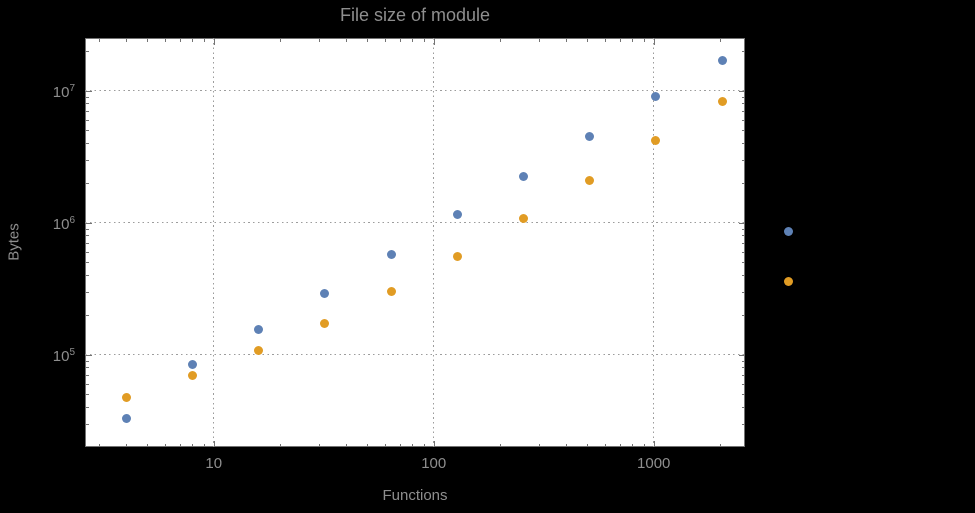 This screenshot has width=975, height=513. What do you see at coordinates (415, 15) in the screenshot?
I see `chart-title: File size of module` at bounding box center [415, 15].